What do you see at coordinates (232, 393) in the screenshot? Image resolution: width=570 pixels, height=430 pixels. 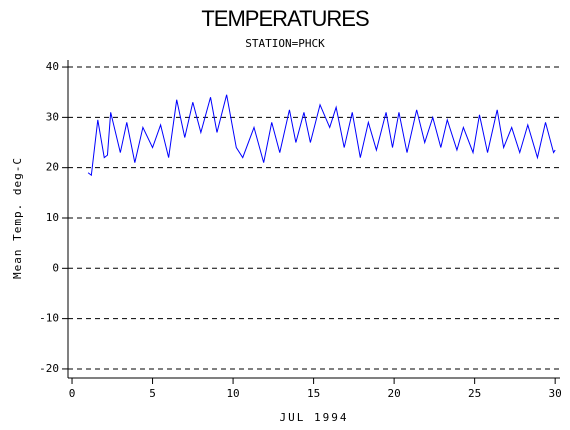 I see `x-tick-label: 10` at bounding box center [232, 393].